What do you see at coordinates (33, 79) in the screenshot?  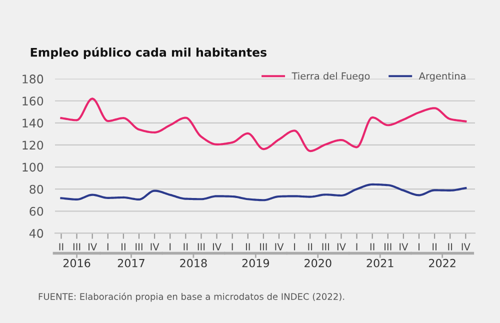 I see `y-tick-label: 180` at bounding box center [33, 79].